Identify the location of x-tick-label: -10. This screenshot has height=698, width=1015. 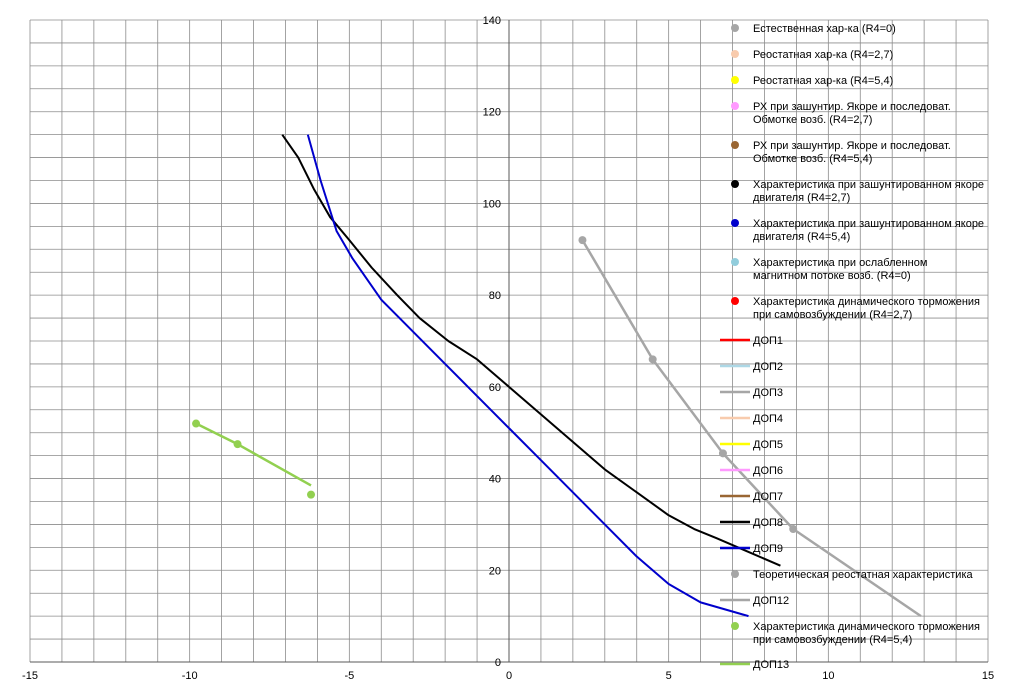
(190, 676).